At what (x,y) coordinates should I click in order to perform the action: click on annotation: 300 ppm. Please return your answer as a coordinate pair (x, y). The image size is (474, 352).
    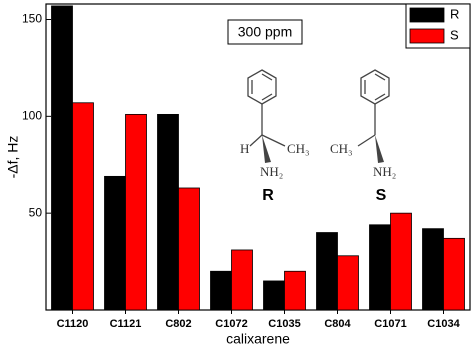
    Looking at the image, I should click on (265, 32).